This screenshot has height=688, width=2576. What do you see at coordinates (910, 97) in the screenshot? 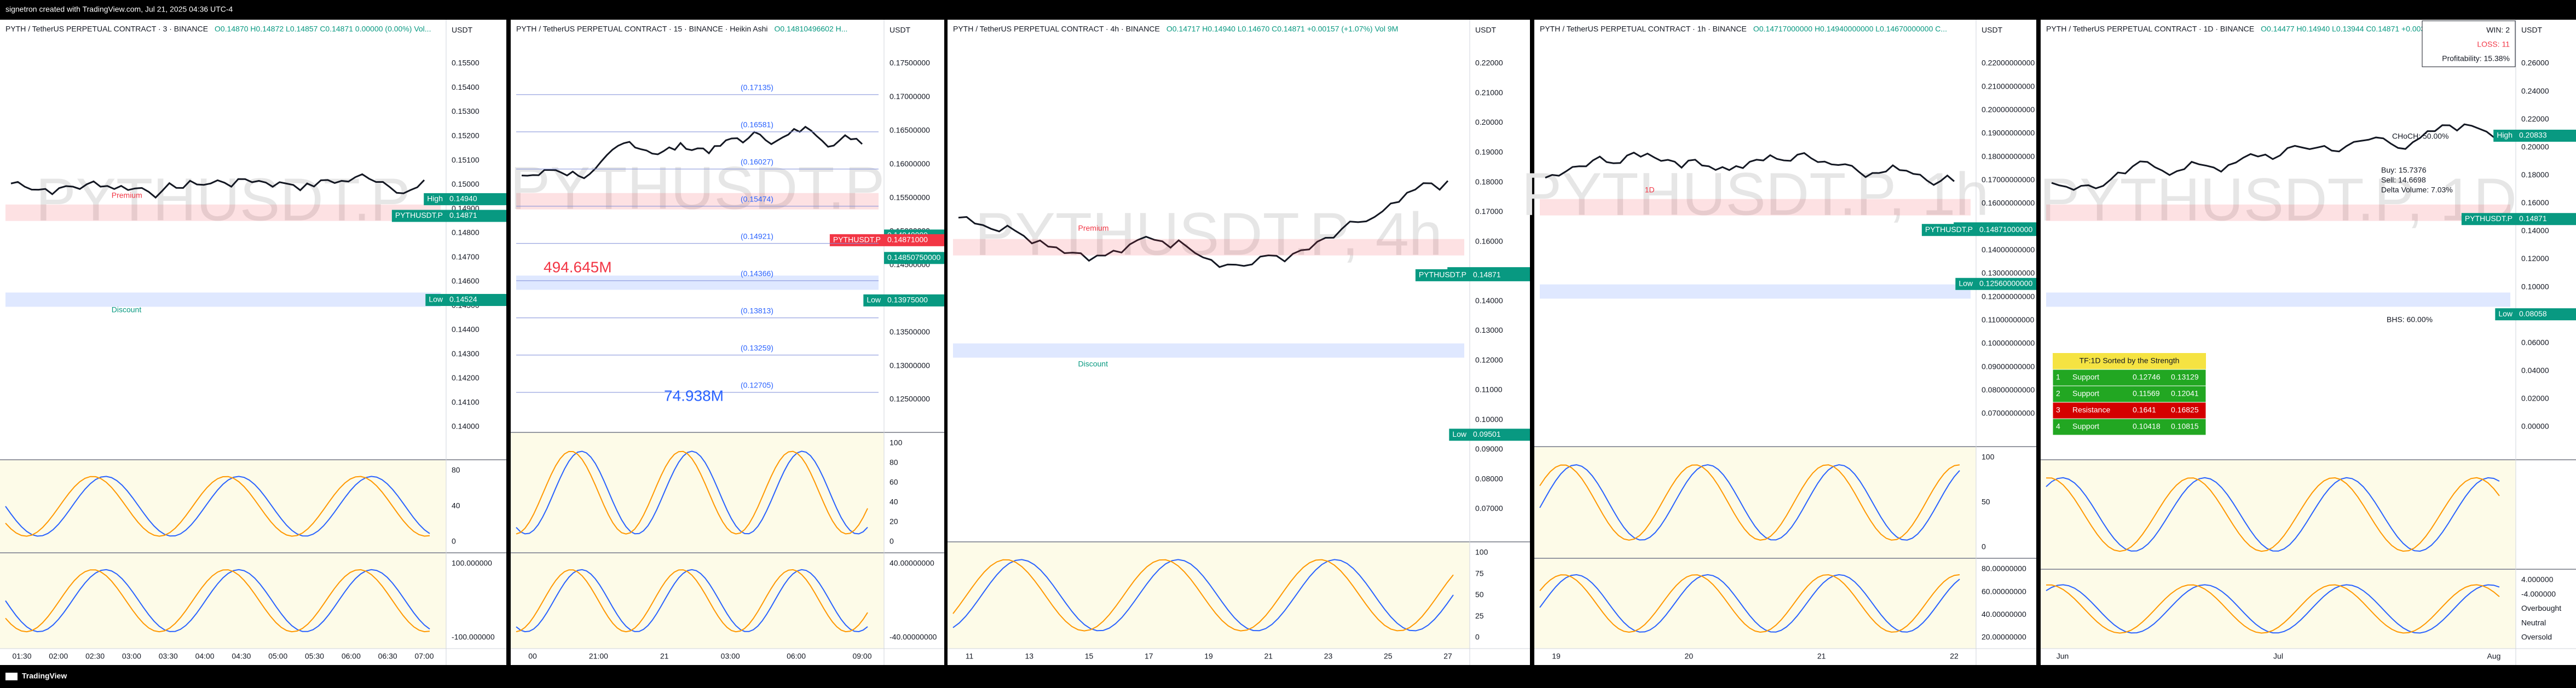
I see `price-label: 0.17000000` at bounding box center [910, 97].